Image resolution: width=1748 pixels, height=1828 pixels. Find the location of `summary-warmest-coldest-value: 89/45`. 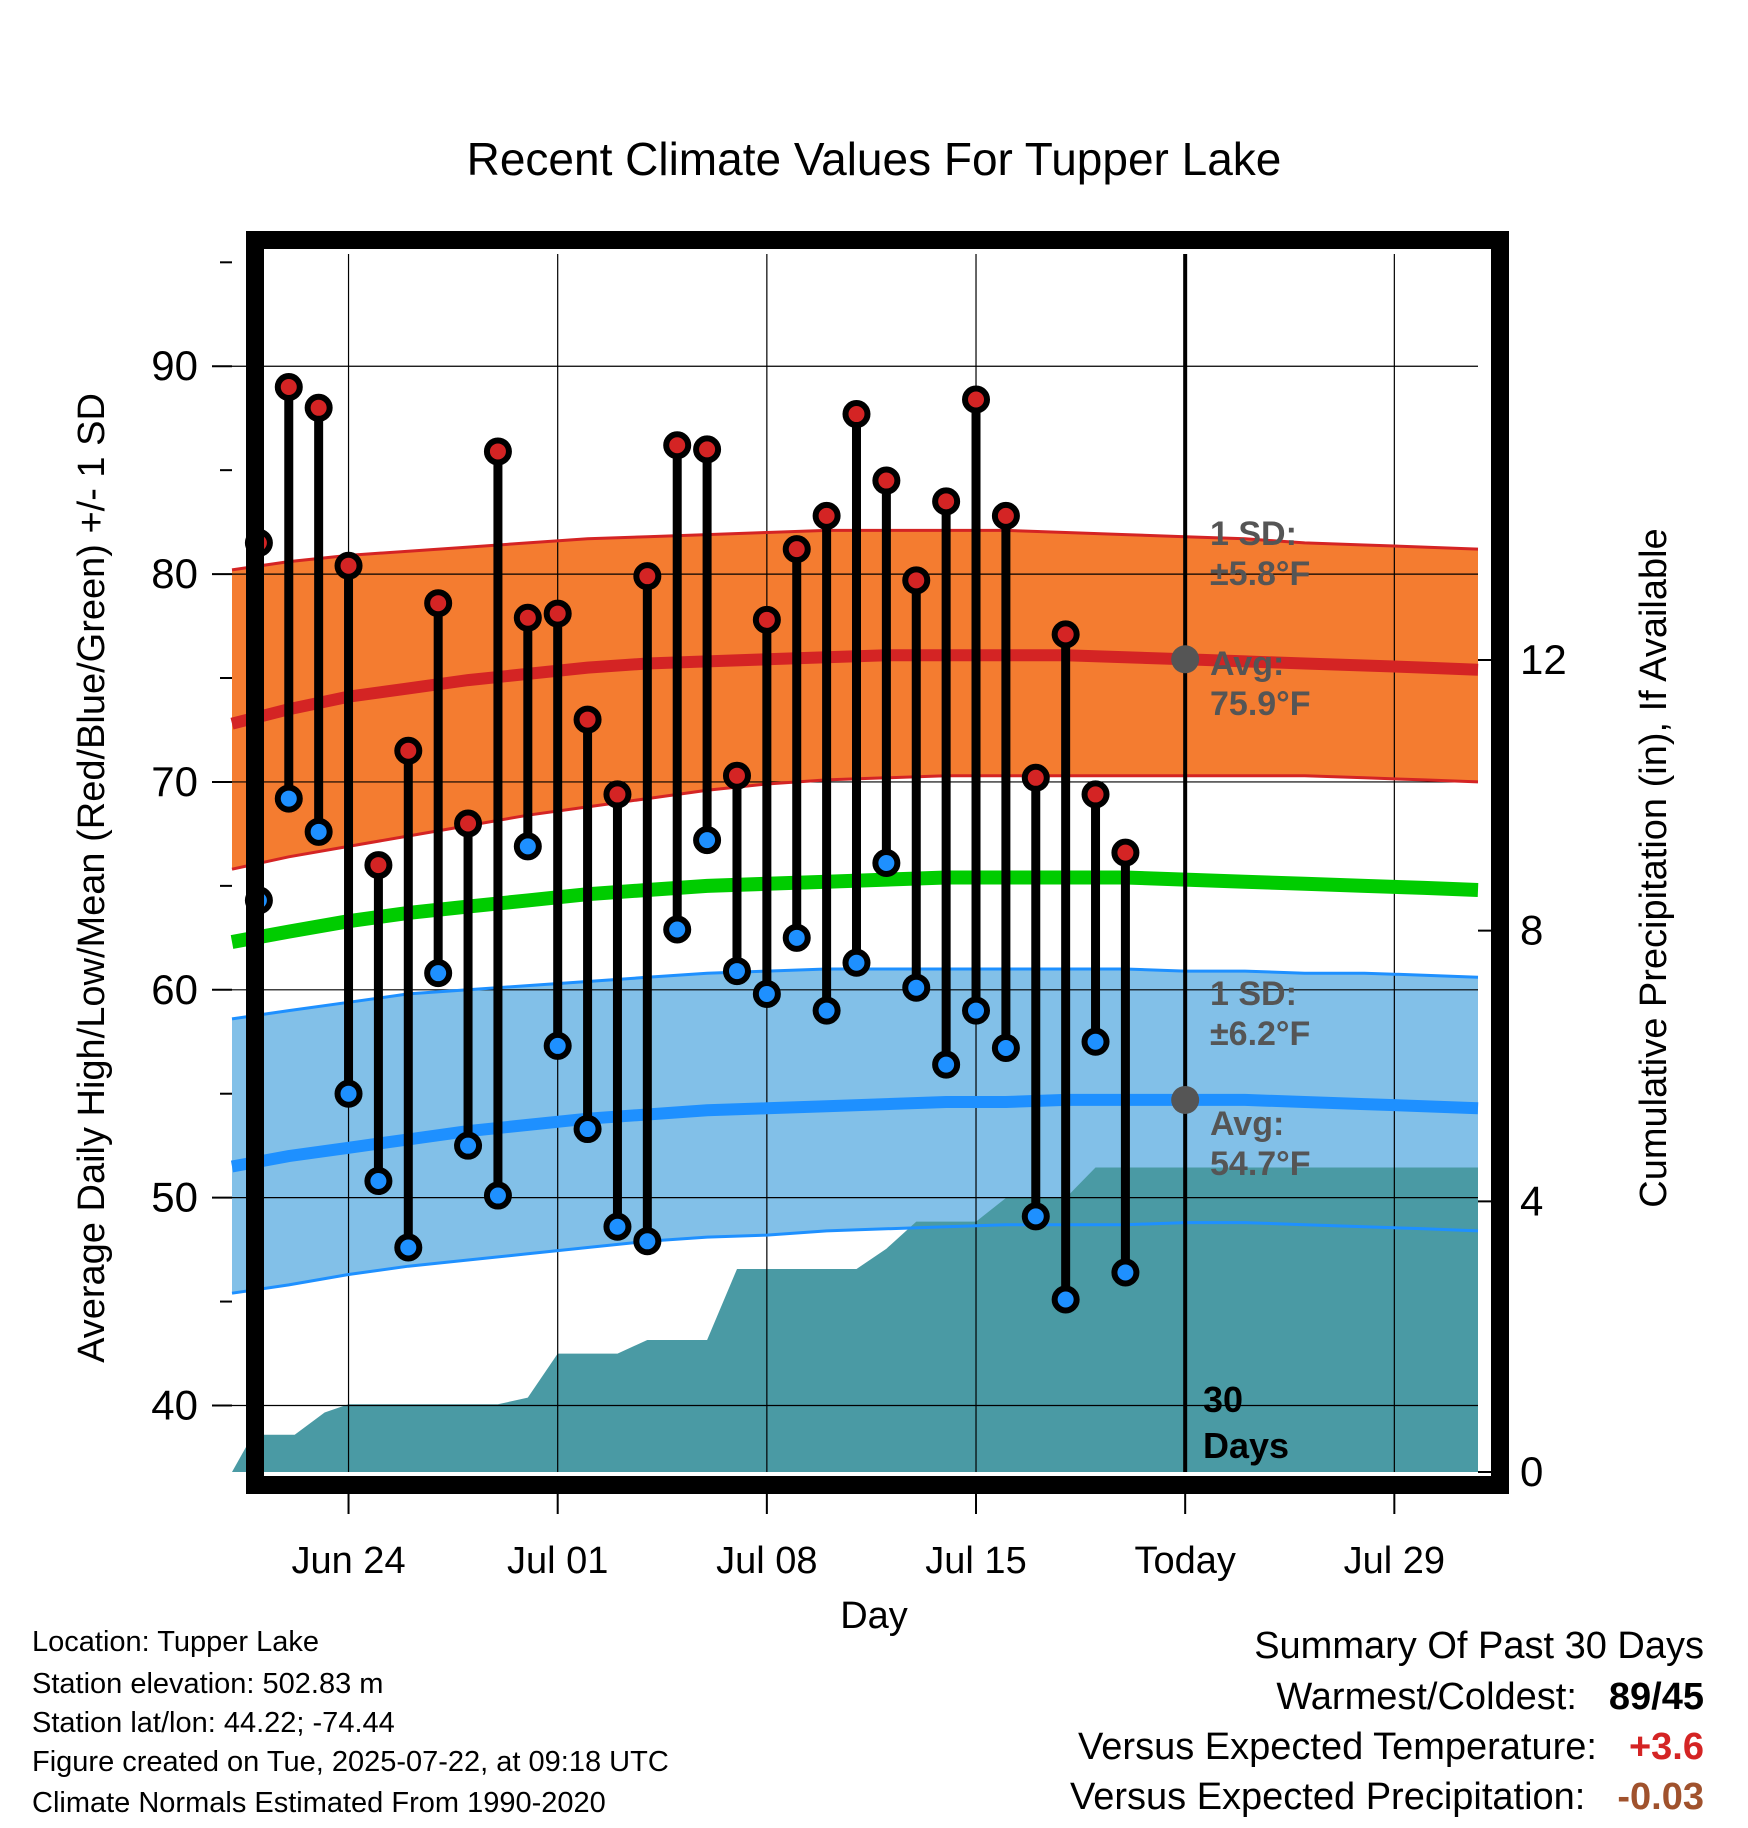

summary-warmest-coldest-value: 89/45 is located at coordinates (1656, 1697).